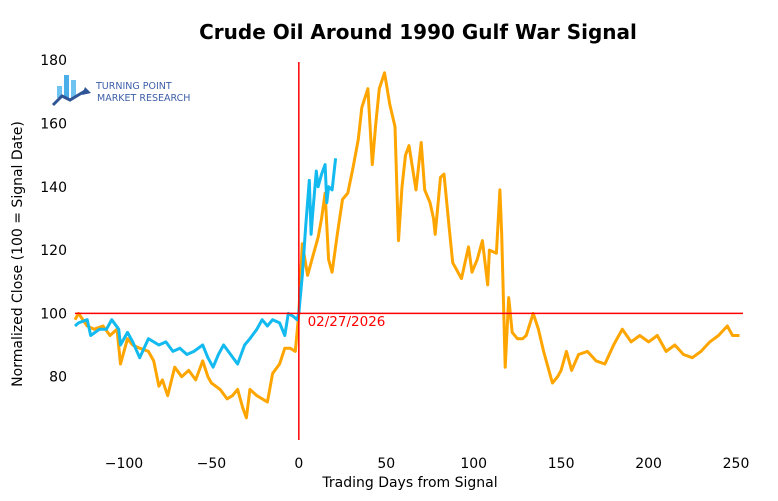 The image size is (778, 501). Describe the element at coordinates (648, 464) in the screenshot. I see `x-tick-label: 200` at that location.